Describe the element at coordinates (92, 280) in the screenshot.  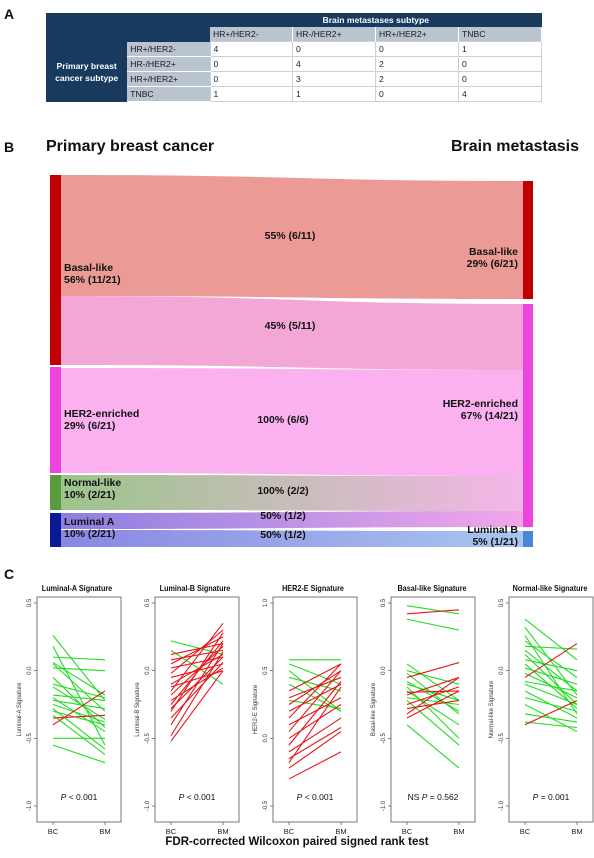
I see `node-pct: 56% (11/21)` at that location.